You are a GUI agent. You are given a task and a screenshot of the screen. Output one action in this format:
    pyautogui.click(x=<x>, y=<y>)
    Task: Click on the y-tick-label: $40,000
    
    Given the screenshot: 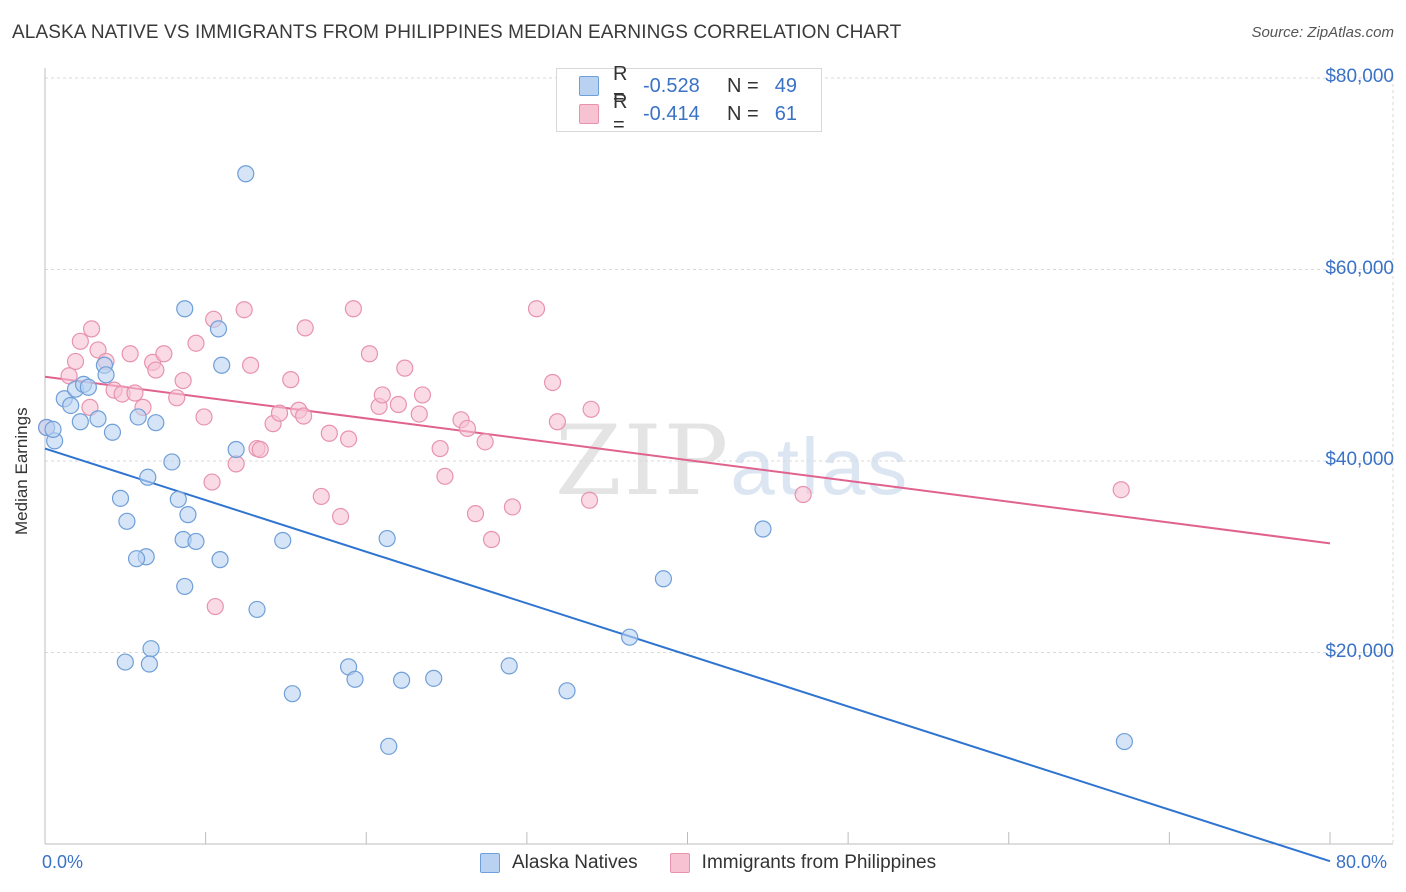 What is the action you would take?
    pyautogui.click(x=1359, y=459)
    